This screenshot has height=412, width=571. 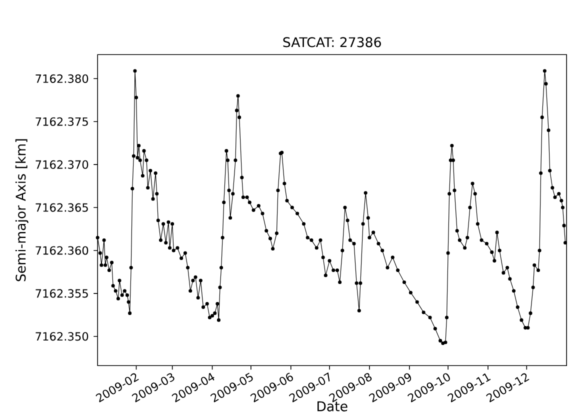 I want to click on y-tick-label: 7162.375, so click(x=62, y=121).